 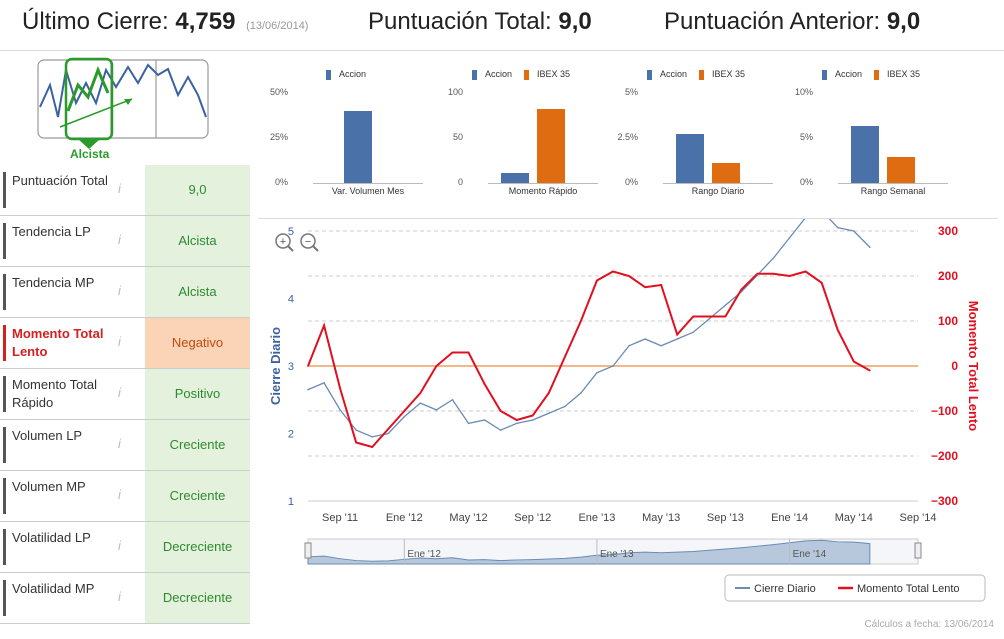 I want to click on mini-legend: Accion, so click(x=348, y=74).